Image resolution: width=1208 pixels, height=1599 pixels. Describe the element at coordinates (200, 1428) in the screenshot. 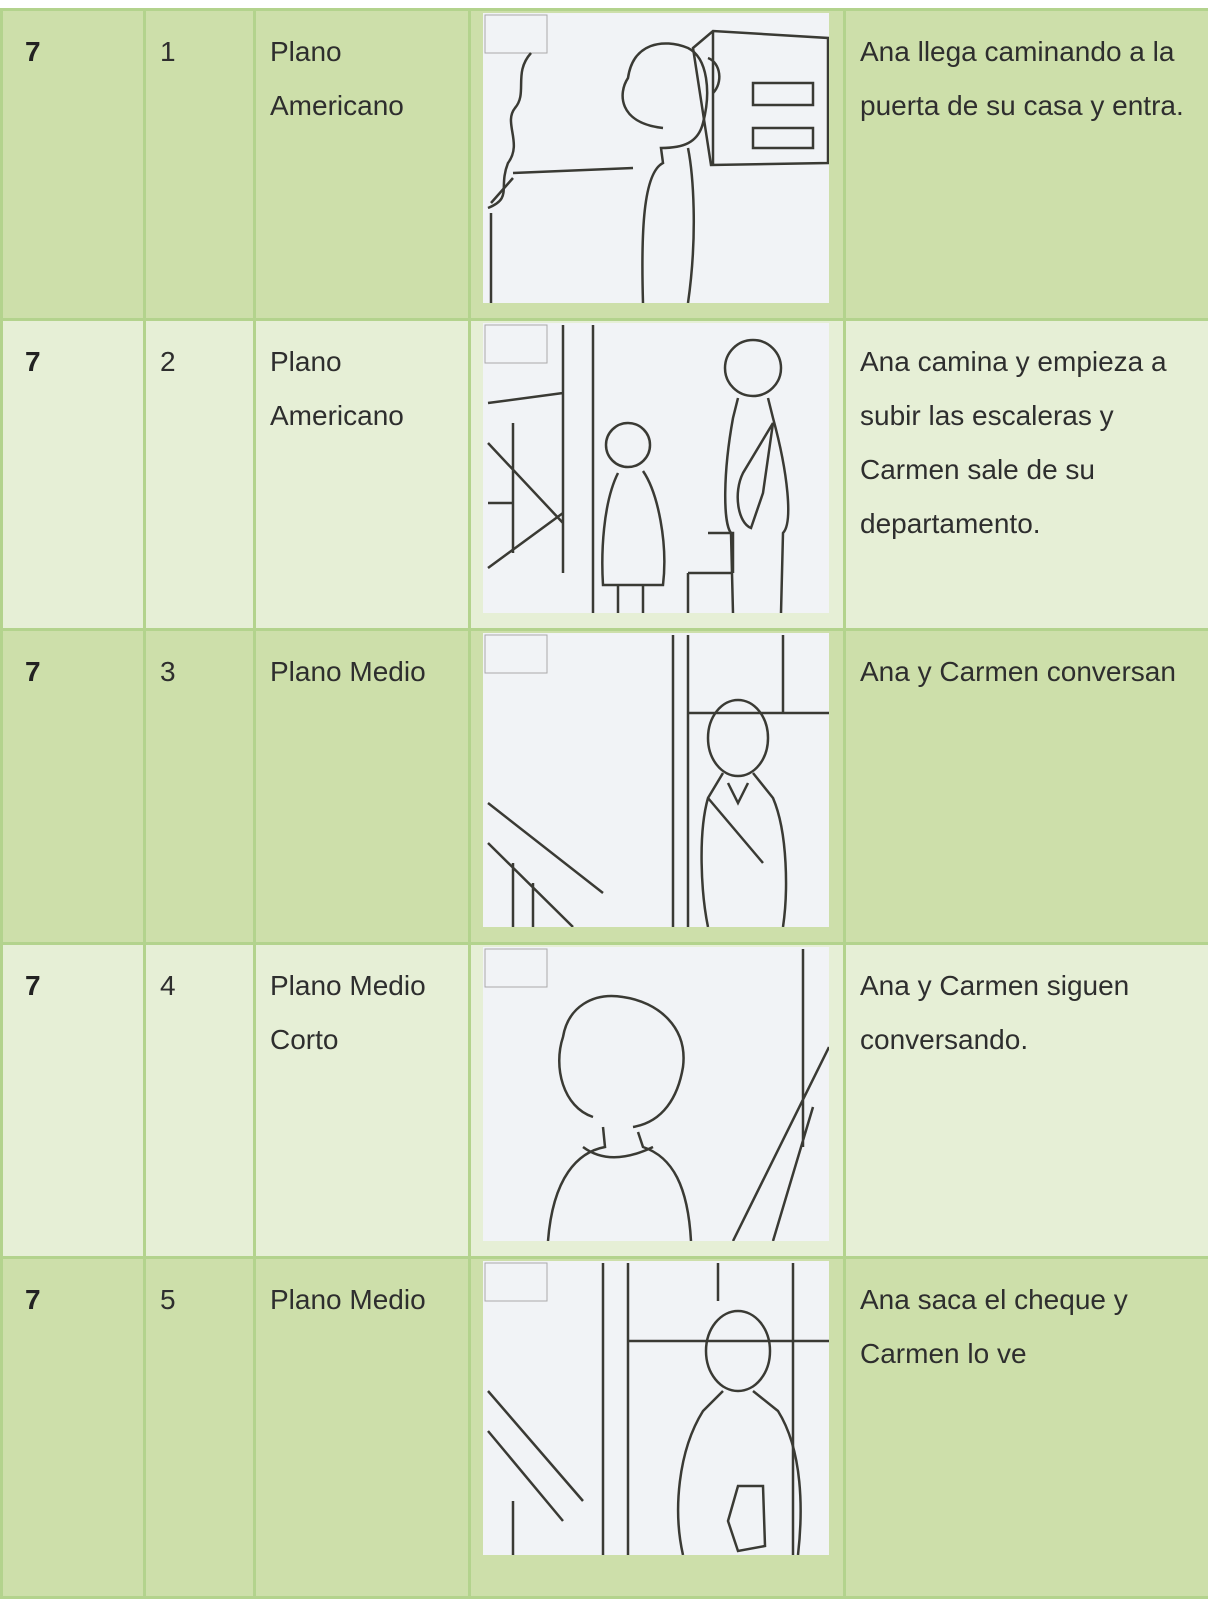

I see `shot: 5` at that location.